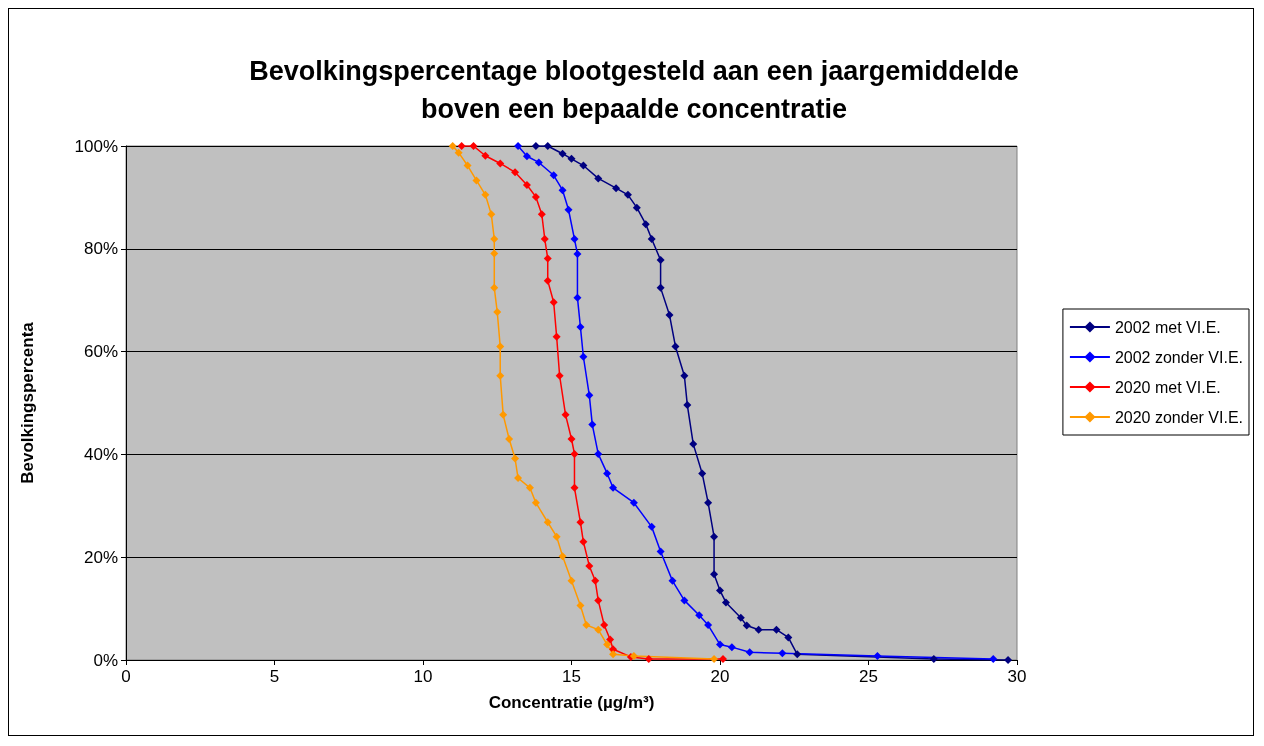 This screenshot has width=1264, height=746. I want to click on chart-title: Bevolkingspercentage blootgesteld aan een jaargemiddelde boven een bepaalde concentratie, so click(634, 90).